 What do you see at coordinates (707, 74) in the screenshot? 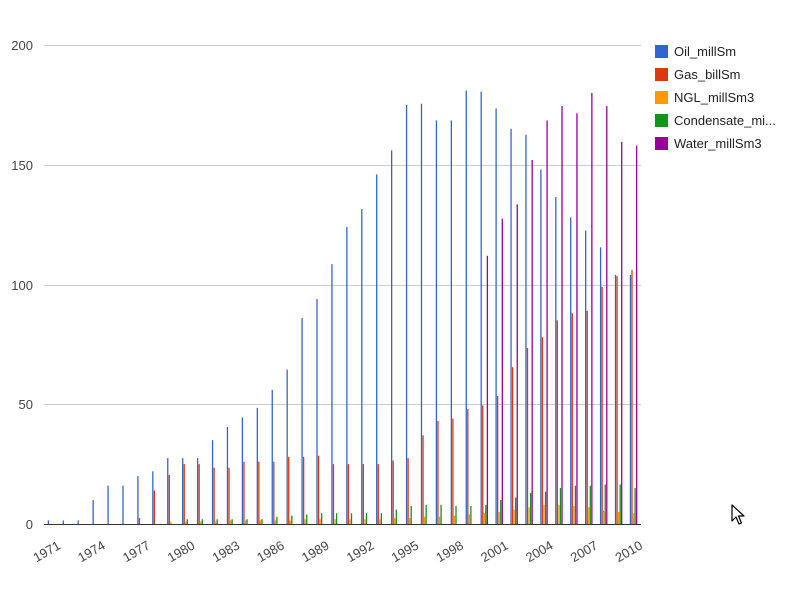
I see `legend-label: Gas_billSm` at bounding box center [707, 74].